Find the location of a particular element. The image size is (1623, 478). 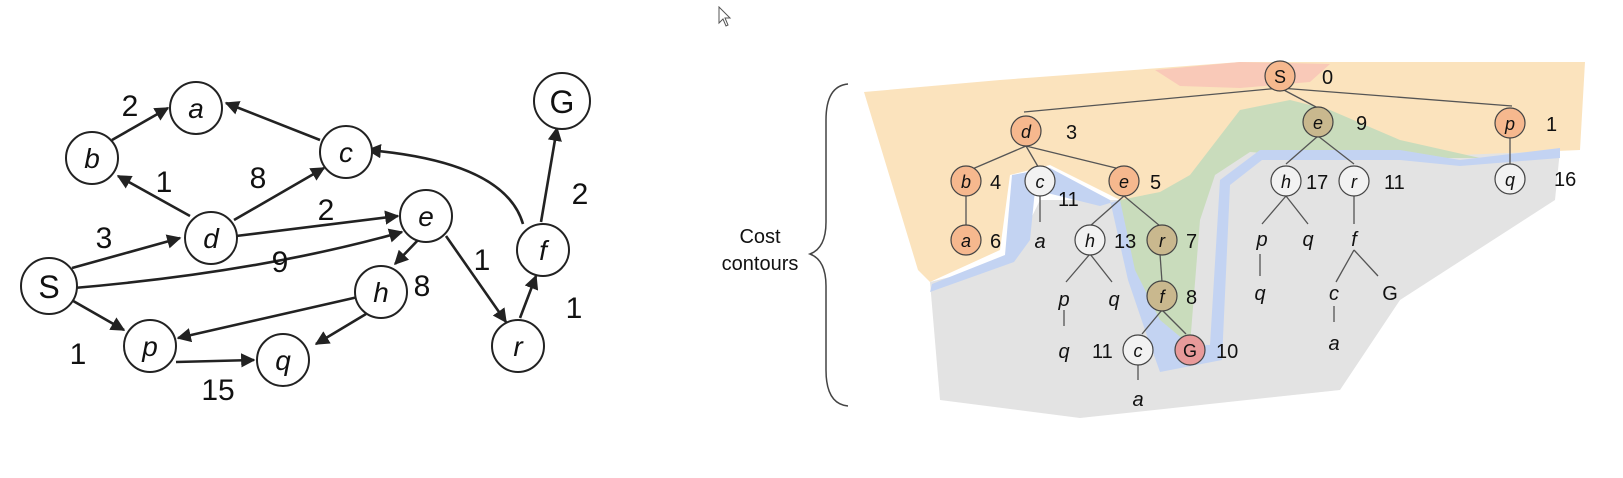

tree-node-a1-label: a is located at coordinates (966, 241).